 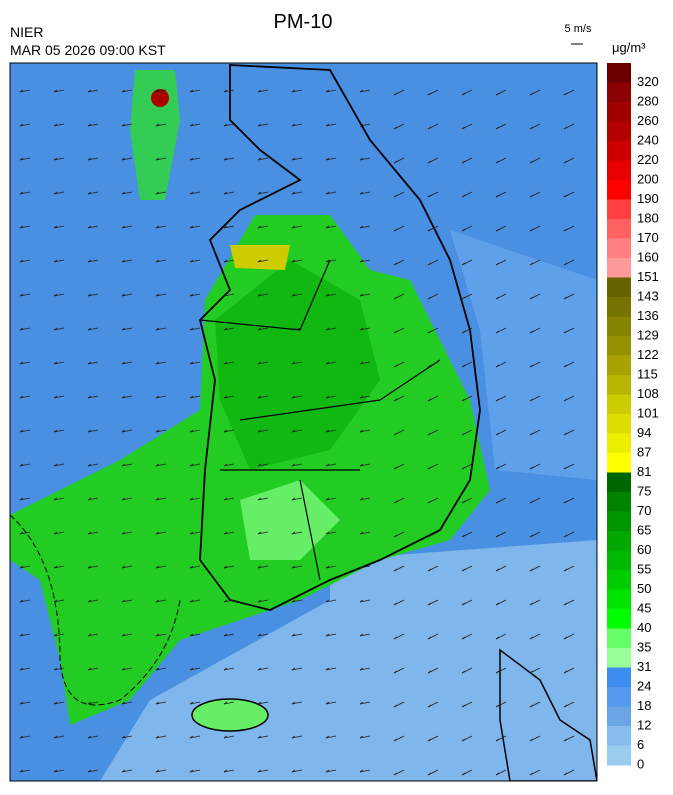 What do you see at coordinates (648, 393) in the screenshot?
I see `colorbar-label: 108` at bounding box center [648, 393].